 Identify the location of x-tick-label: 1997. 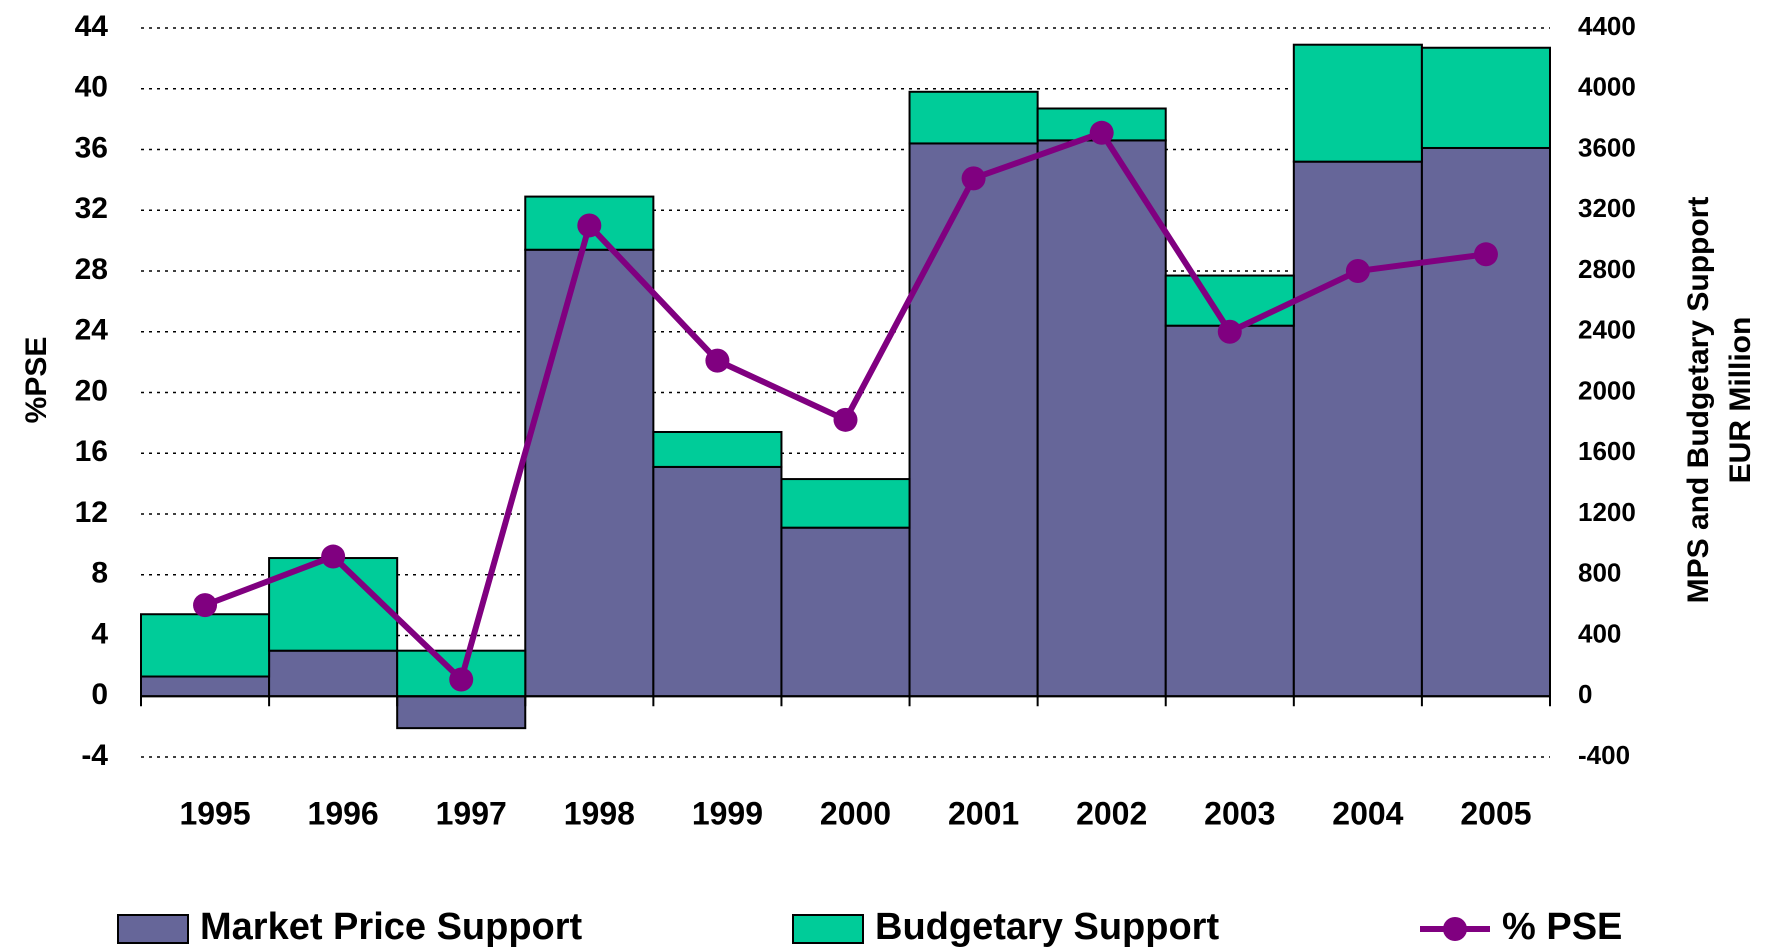
(471, 813).